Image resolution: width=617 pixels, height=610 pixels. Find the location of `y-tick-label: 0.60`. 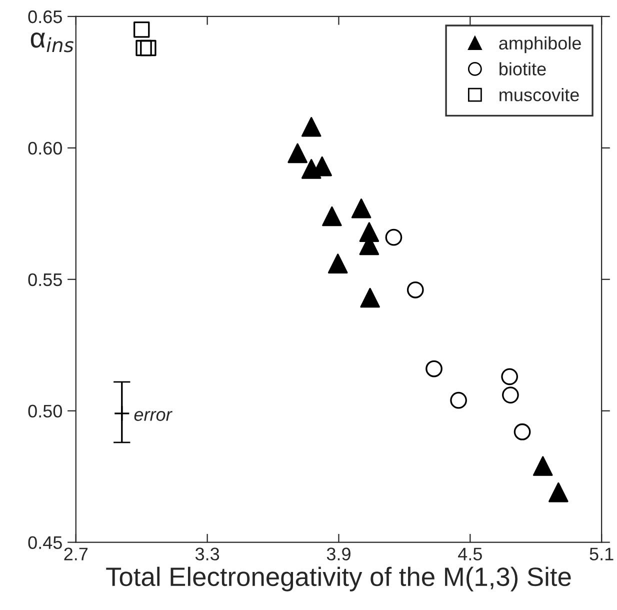

y-tick-label: 0.60 is located at coordinates (45, 148).